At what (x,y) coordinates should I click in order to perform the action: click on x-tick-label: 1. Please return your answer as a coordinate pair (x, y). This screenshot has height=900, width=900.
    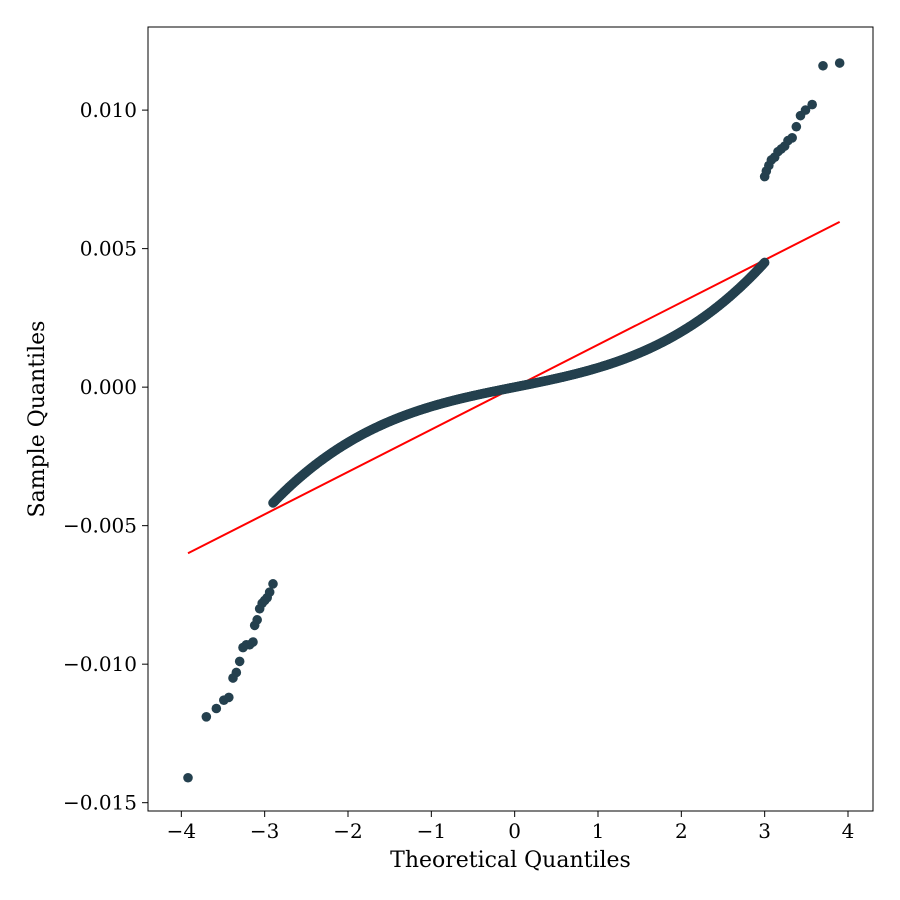
    Looking at the image, I should click on (598, 831).